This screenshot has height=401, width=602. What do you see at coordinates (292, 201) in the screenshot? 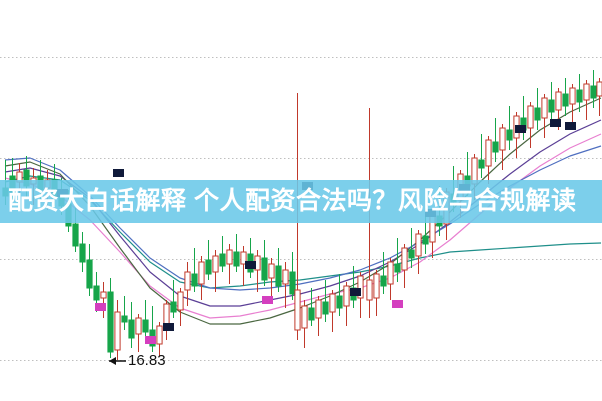
I see `article-title-text: 配资大白话解释 个人配资合法吗？风险与合规解读` at bounding box center [292, 201].